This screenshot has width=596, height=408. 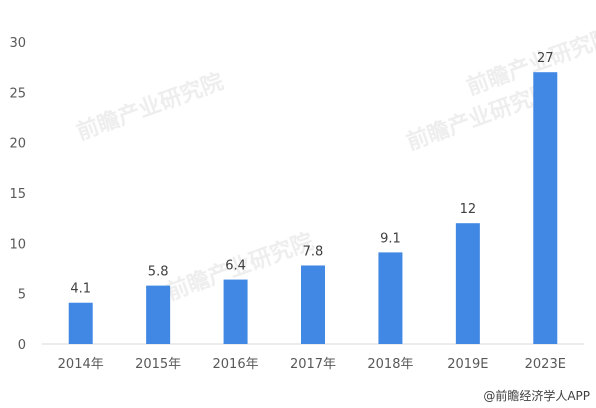 I want to click on y-tick-label: 20, so click(x=17, y=144).